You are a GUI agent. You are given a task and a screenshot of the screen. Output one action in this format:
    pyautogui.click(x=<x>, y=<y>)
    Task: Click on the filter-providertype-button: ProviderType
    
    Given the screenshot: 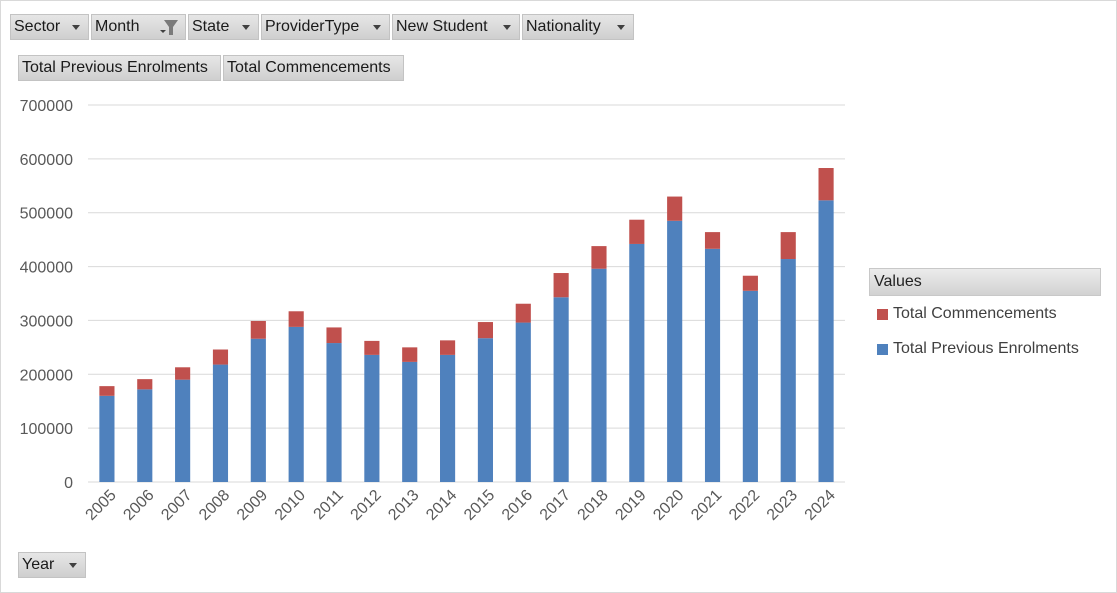 What is the action you would take?
    pyautogui.click(x=325, y=27)
    